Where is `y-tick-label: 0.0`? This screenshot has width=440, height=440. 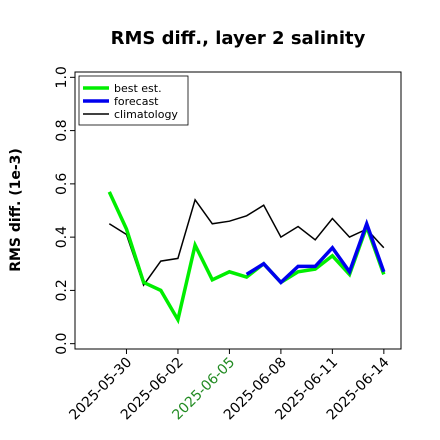
y-tick-label: 0.0 is located at coordinates (62, 344).